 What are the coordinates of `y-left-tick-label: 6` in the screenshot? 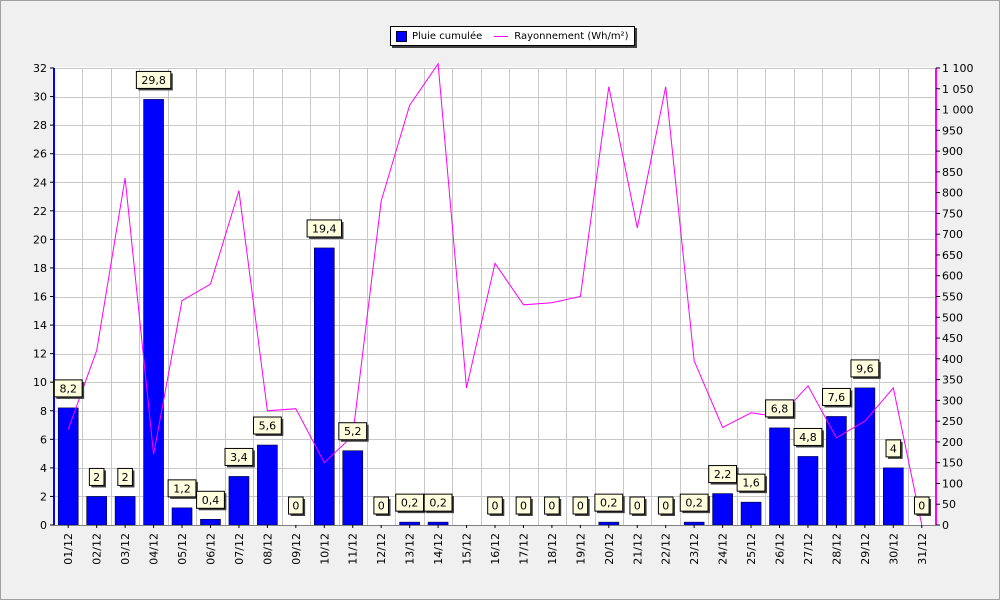 It's located at (43, 439).